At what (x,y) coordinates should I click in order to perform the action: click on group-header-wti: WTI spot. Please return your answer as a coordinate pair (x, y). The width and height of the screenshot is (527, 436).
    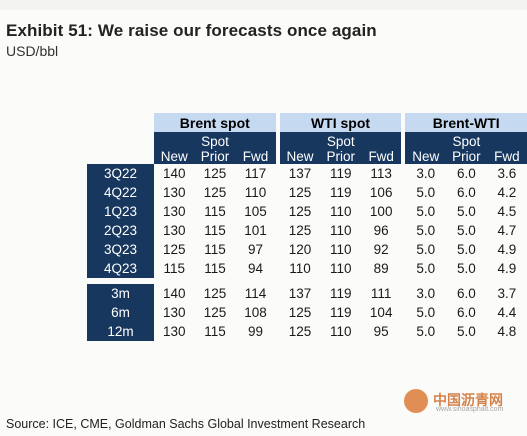
    Looking at the image, I should click on (340, 122).